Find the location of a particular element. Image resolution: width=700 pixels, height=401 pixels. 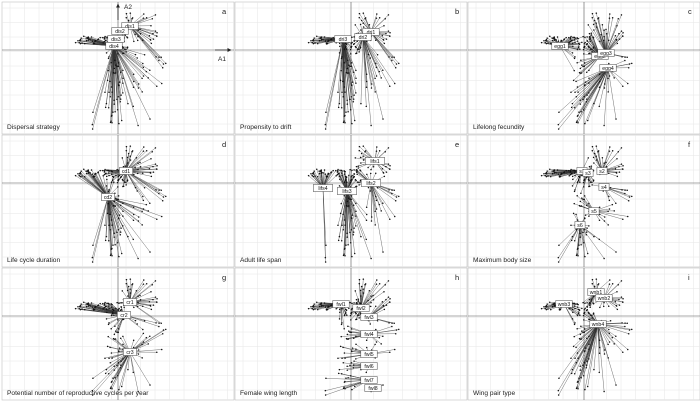

label-text: wnb1 is located at coordinates (596, 293).